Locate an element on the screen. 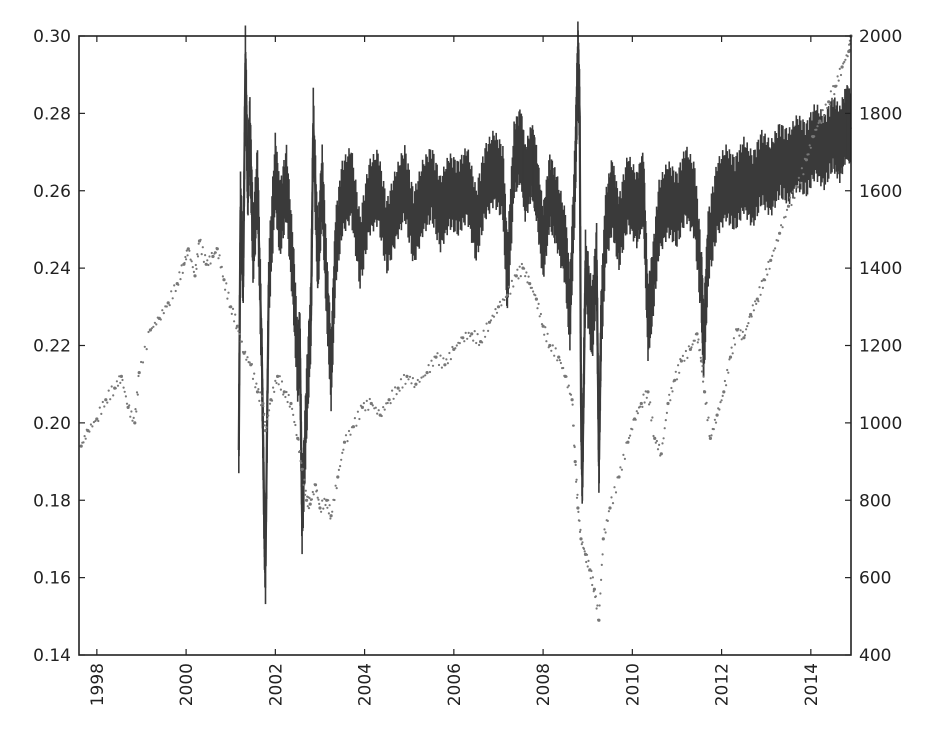 The image size is (930, 738). left-tick-label: 0.20 is located at coordinates (52, 424).